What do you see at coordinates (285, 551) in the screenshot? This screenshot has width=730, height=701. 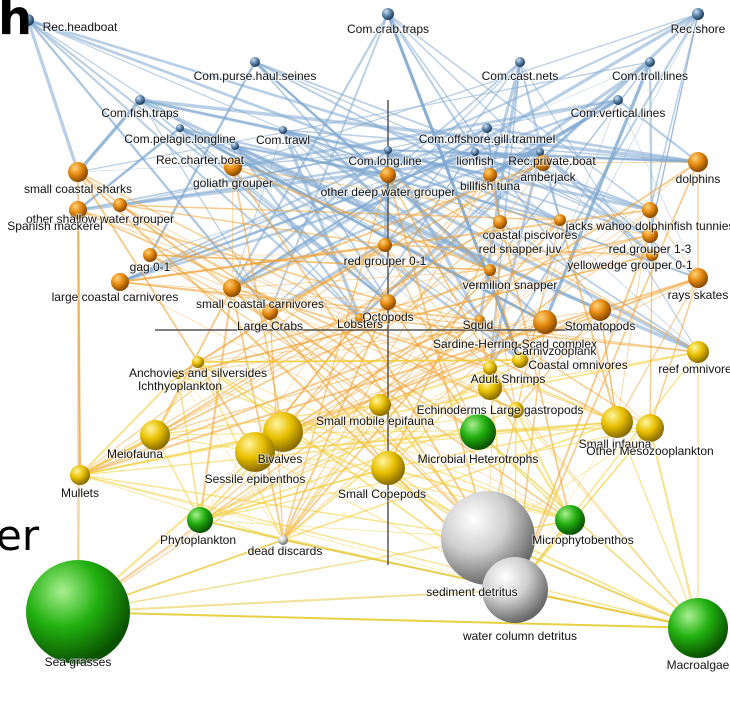 I see `node-label: dead discards` at bounding box center [285, 551].